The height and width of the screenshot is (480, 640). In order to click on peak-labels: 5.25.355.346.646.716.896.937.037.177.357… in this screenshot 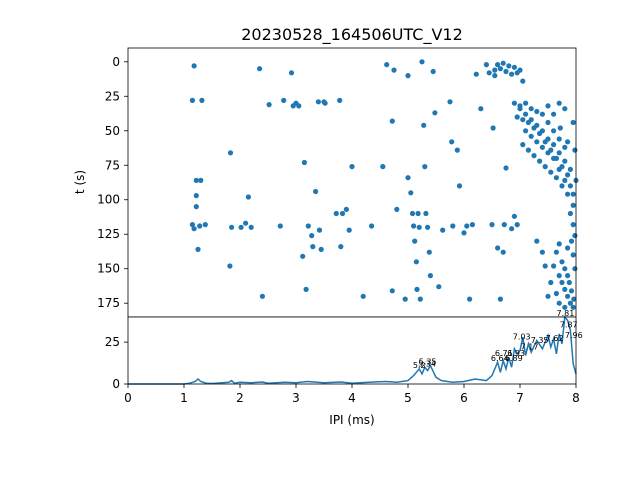, I will do `click(498, 339)`.